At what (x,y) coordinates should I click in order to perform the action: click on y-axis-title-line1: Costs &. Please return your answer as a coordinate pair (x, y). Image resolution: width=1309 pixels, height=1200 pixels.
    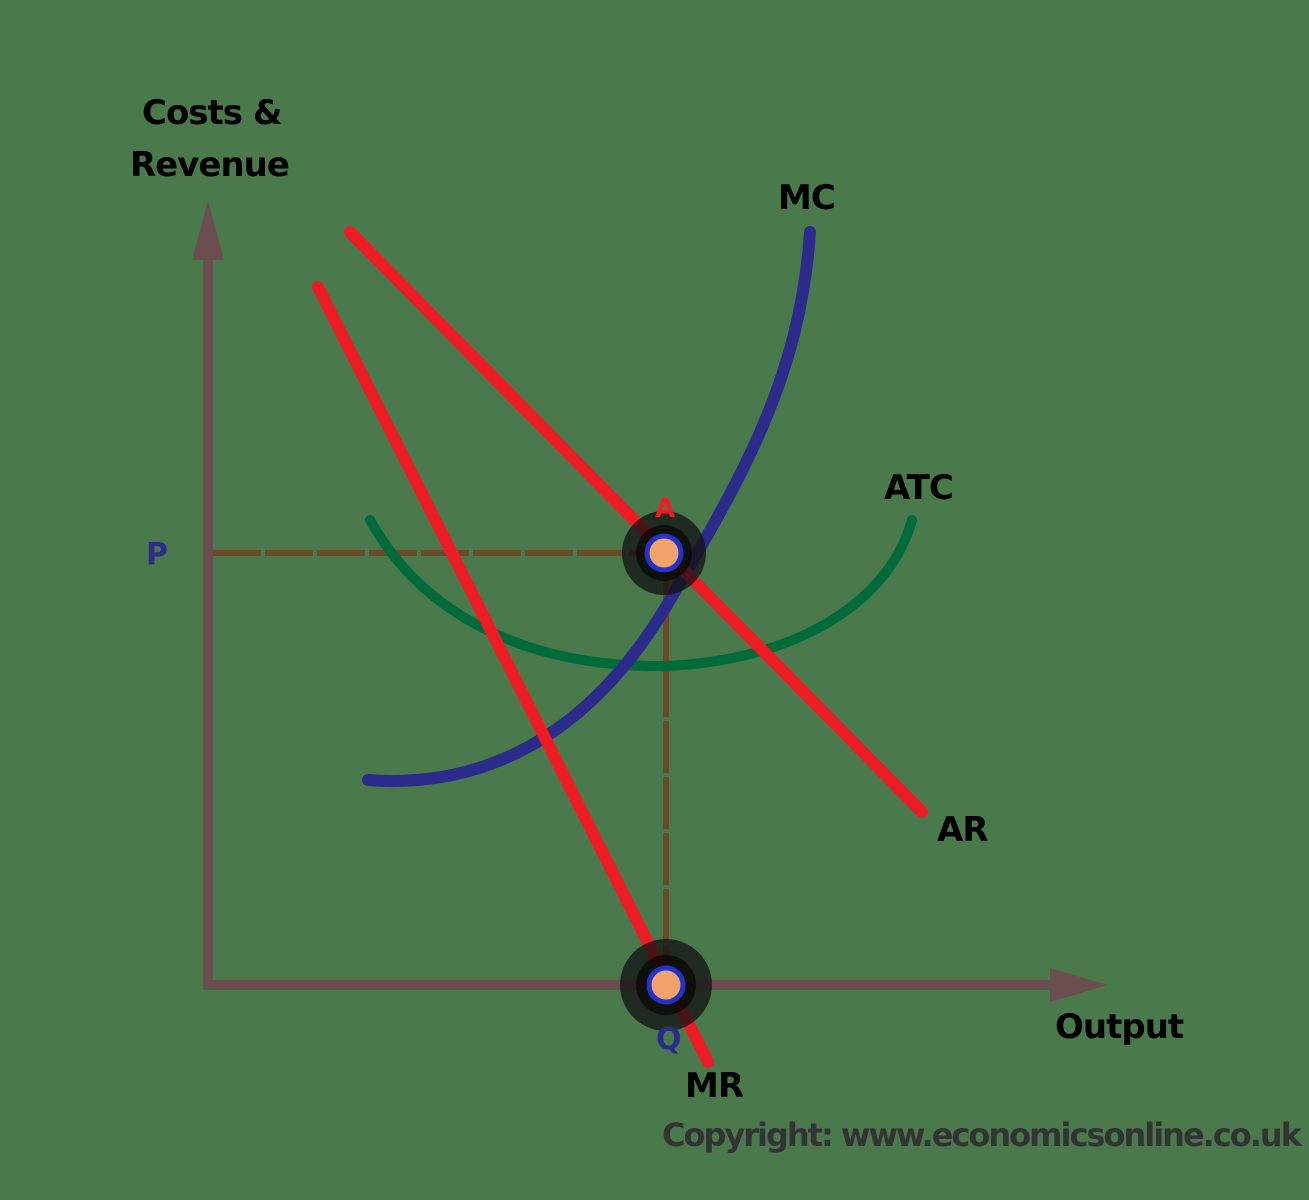
    Looking at the image, I should click on (212, 113).